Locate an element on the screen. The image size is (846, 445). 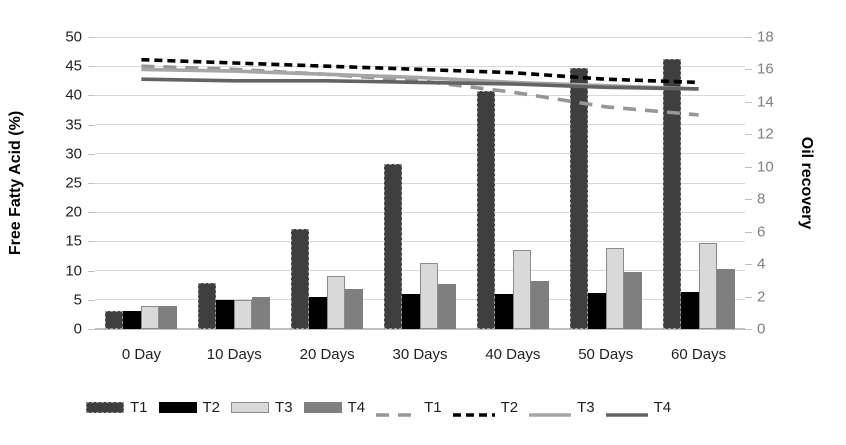
bar-t4-10-days is located at coordinates (261, 312).